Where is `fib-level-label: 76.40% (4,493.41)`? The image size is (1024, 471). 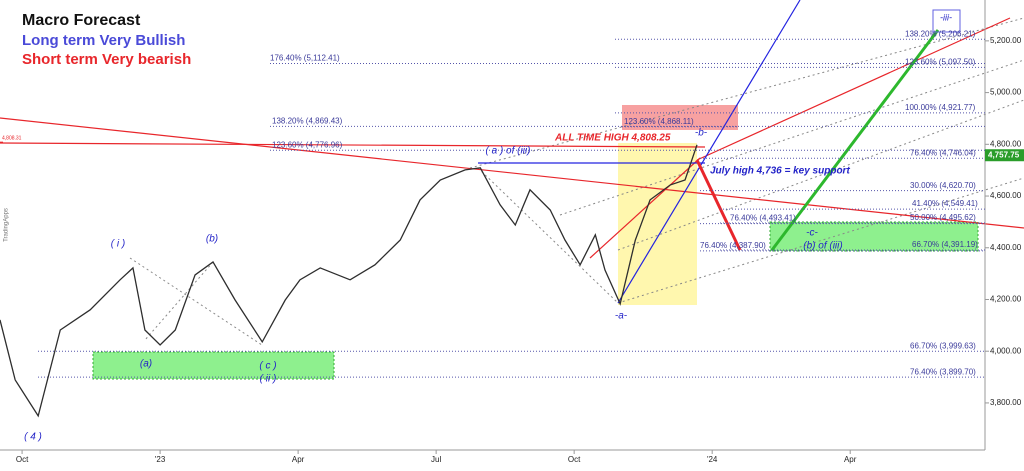
fib-level-label: 76.40% (4,493.41) is located at coordinates (763, 218).